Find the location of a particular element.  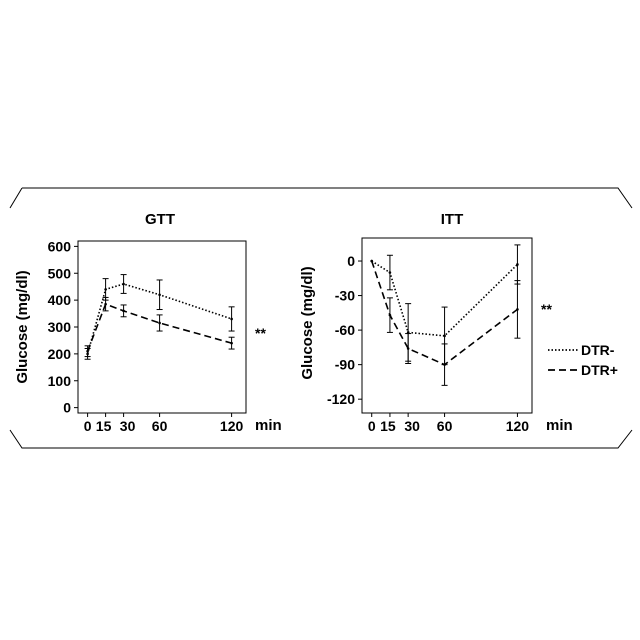

itt-y-tick-label: 0 is located at coordinates (351, 261).